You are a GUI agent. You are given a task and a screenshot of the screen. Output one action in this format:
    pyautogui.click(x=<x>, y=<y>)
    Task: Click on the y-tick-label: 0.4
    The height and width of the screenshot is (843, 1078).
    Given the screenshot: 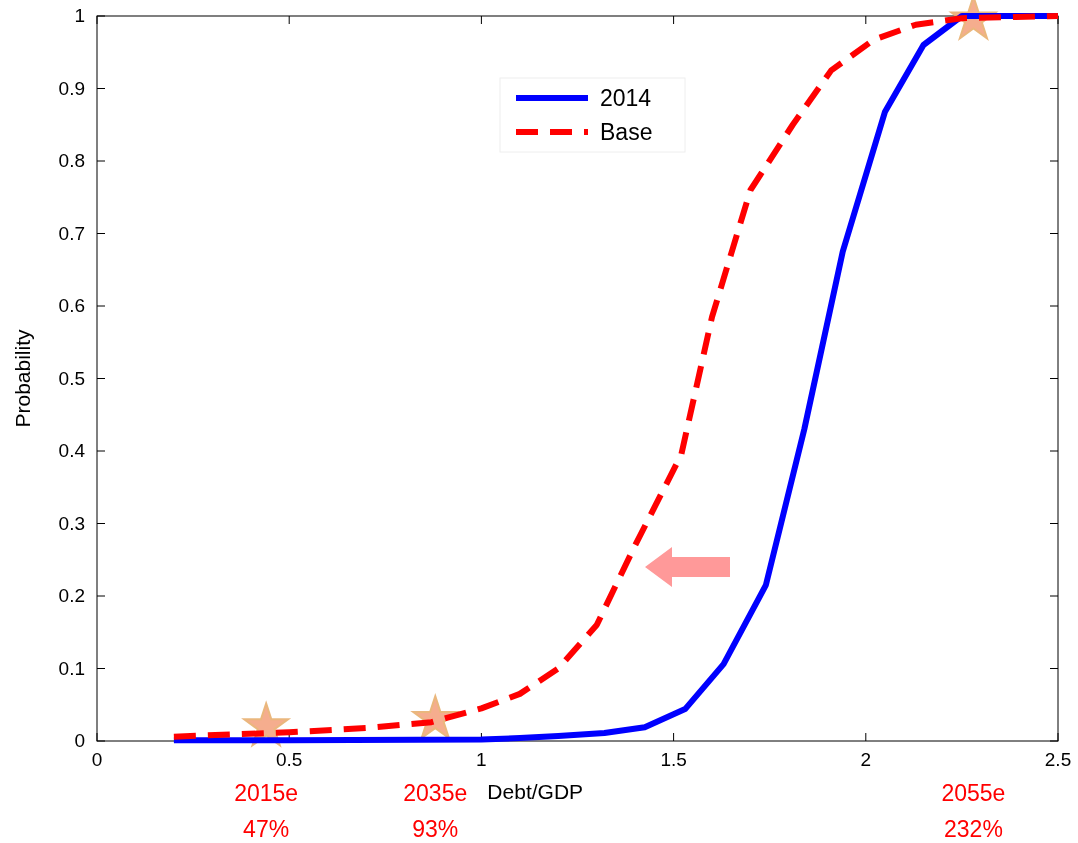 What is the action you would take?
    pyautogui.click(x=72, y=450)
    